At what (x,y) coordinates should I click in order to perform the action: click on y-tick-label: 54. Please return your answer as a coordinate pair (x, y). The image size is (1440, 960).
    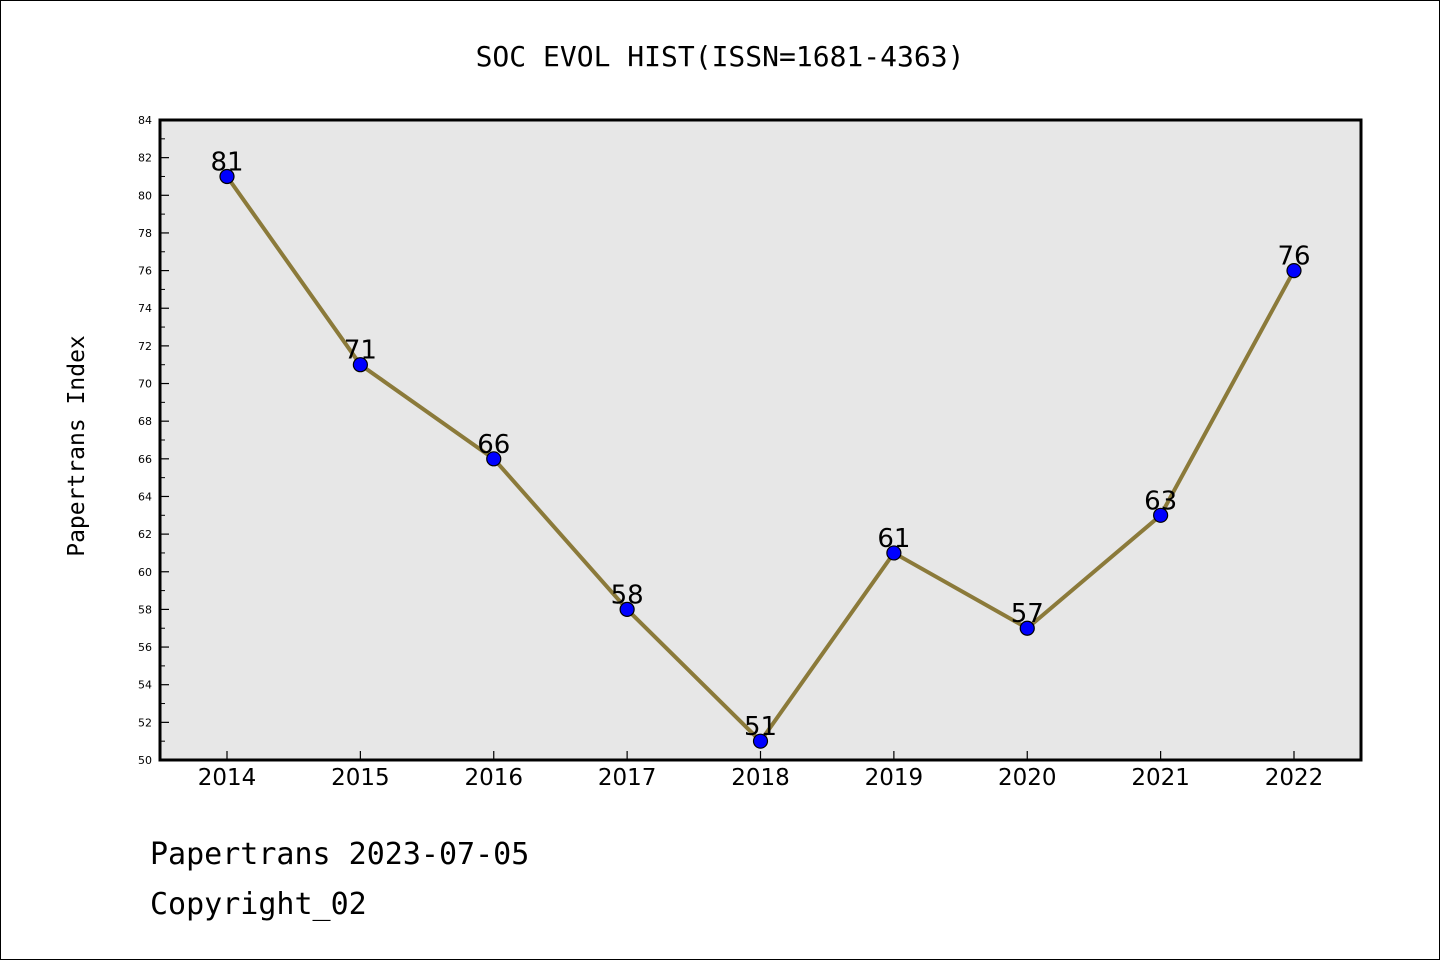
    Looking at the image, I should click on (145, 685).